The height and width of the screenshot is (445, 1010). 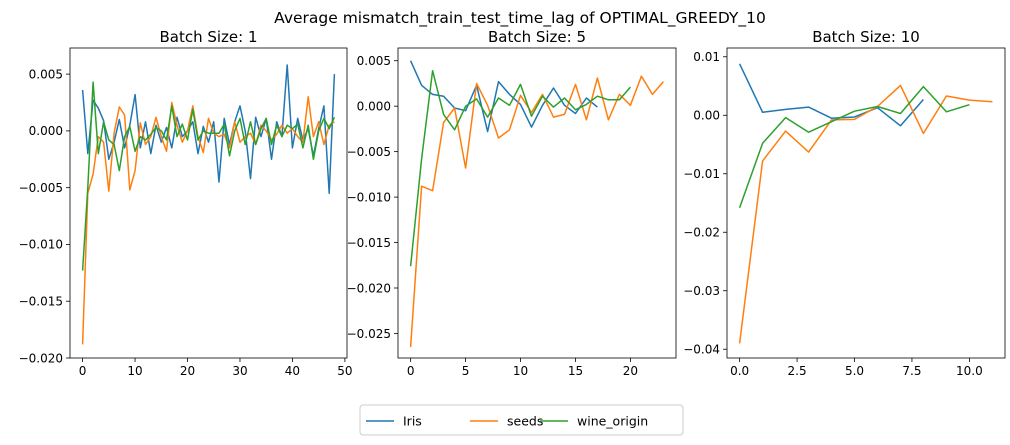 I want to click on legend-label: Iris, so click(x=412, y=421).